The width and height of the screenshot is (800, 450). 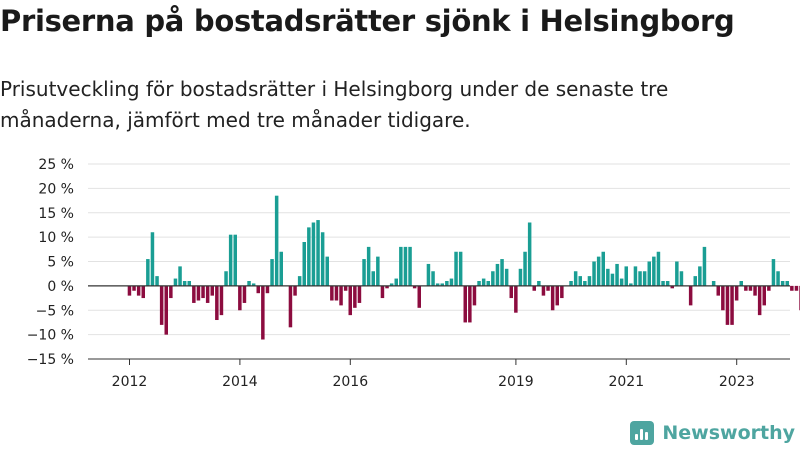 What do you see at coordinates (439, 322) in the screenshot?
I see `x-axis` at bounding box center [439, 322].